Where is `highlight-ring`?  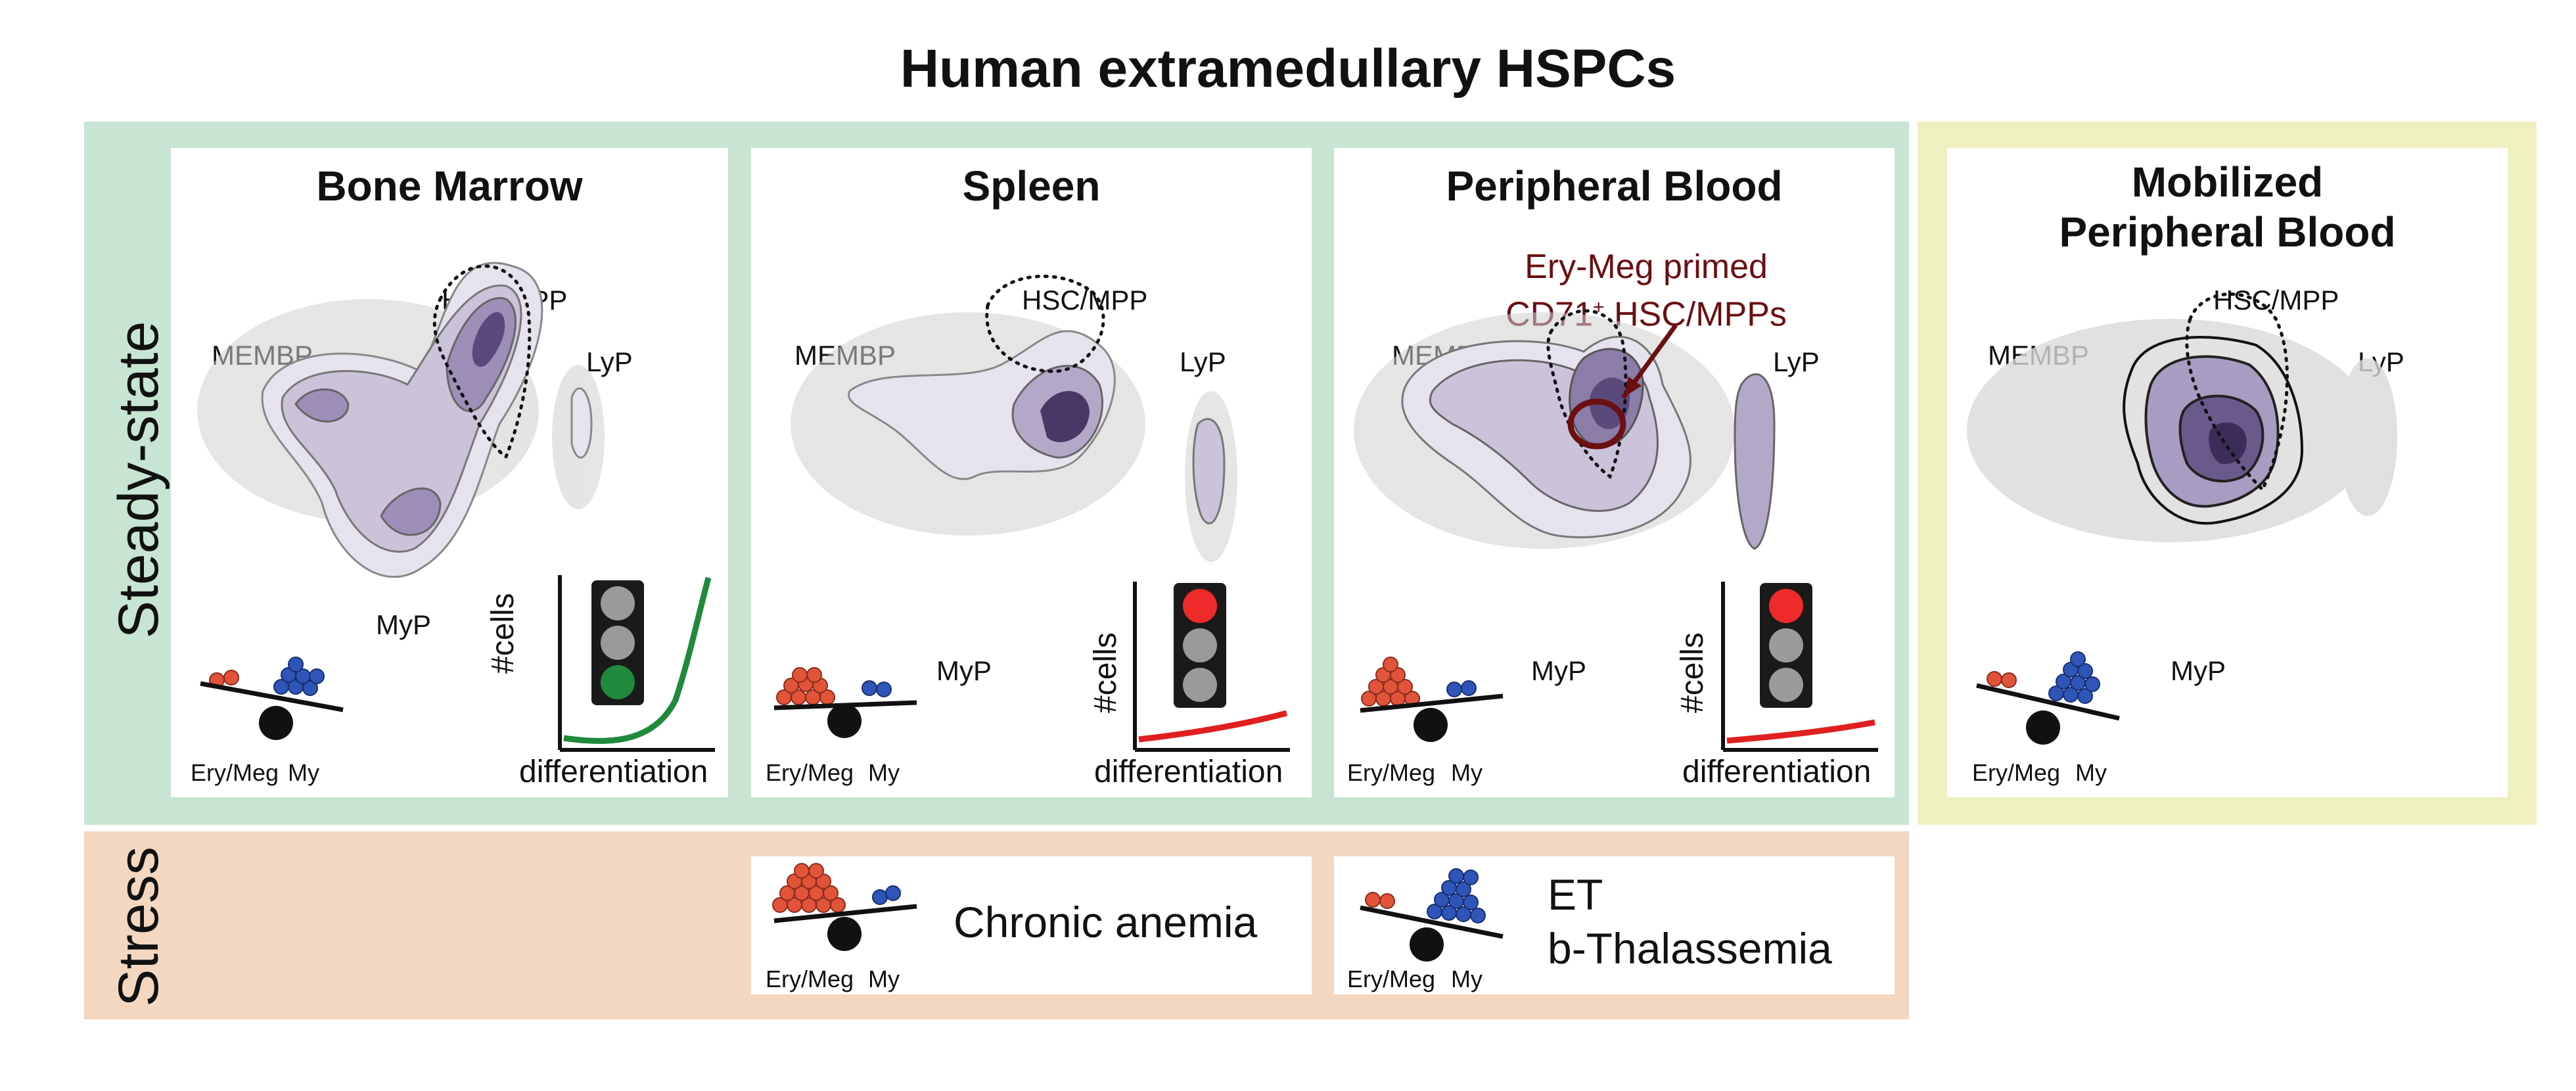
highlight-ring is located at coordinates (1596, 424).